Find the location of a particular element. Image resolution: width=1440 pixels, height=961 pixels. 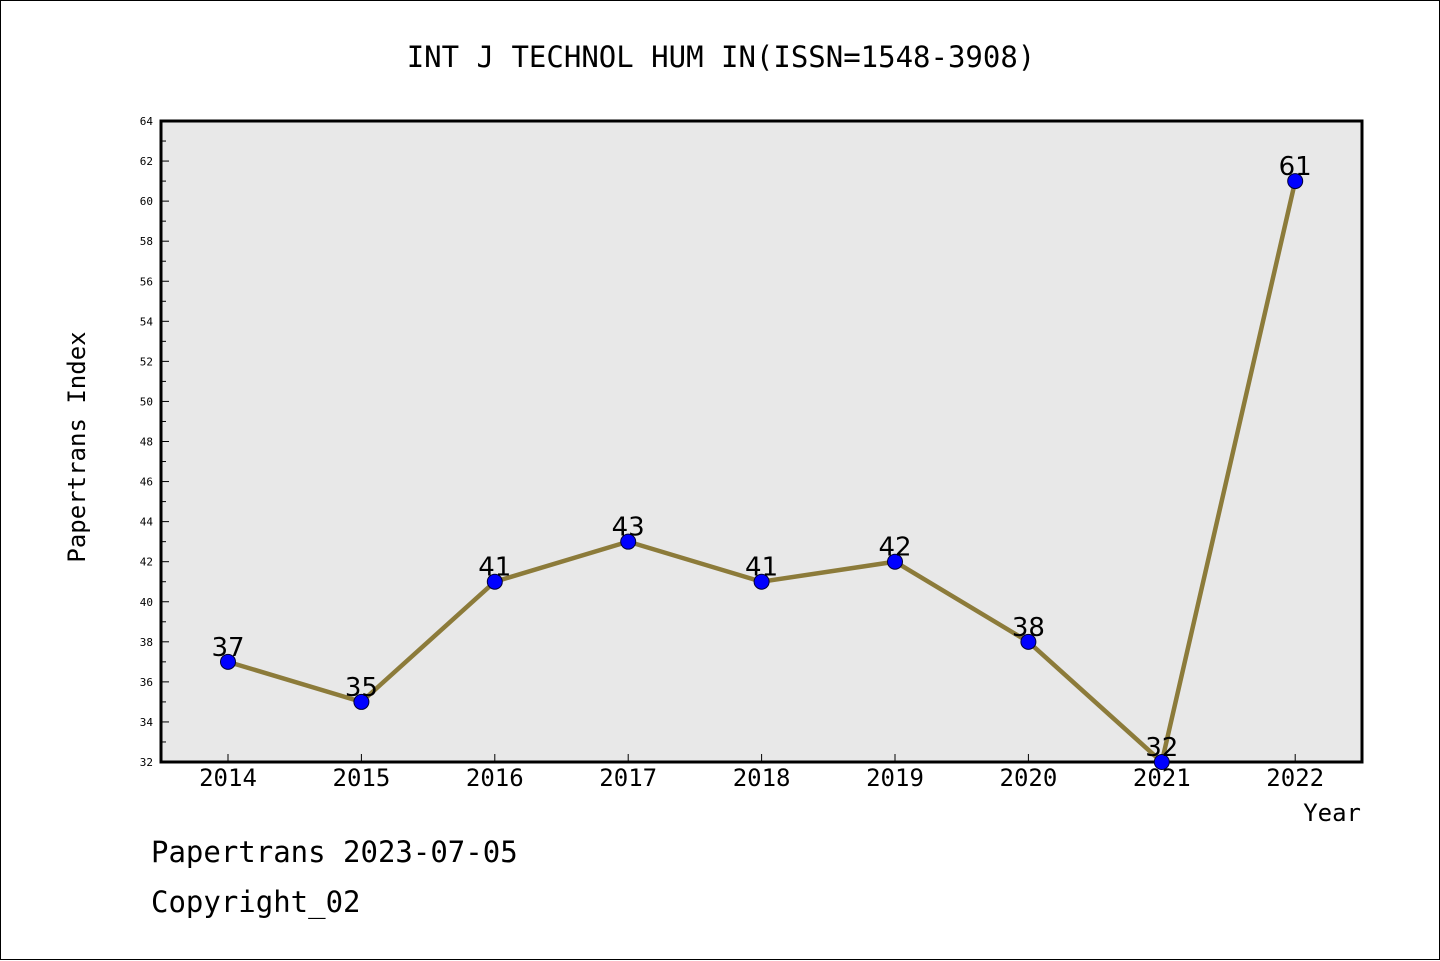

y-tick-label: 60 is located at coordinates (146, 201).